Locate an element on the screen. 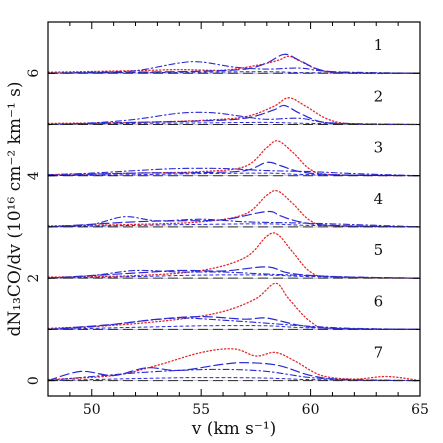 Image resolution: width=443 pixels, height=443 pixels. panel-label: 4 is located at coordinates (379, 199).